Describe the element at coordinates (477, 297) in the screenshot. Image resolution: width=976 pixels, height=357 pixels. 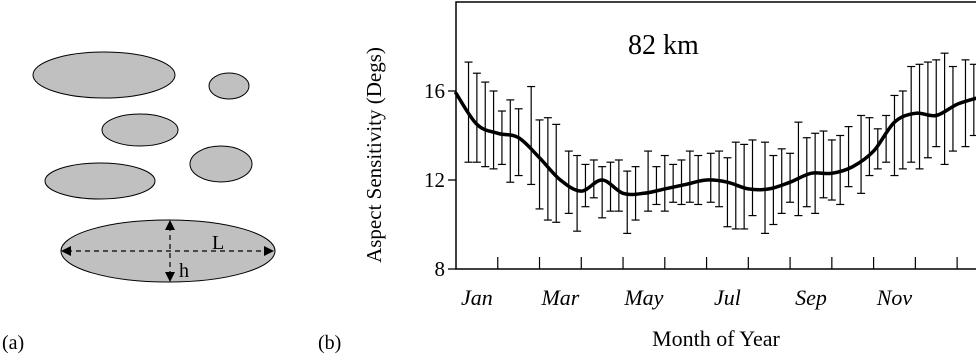
I see `x-tick-label: Jan` at that location.